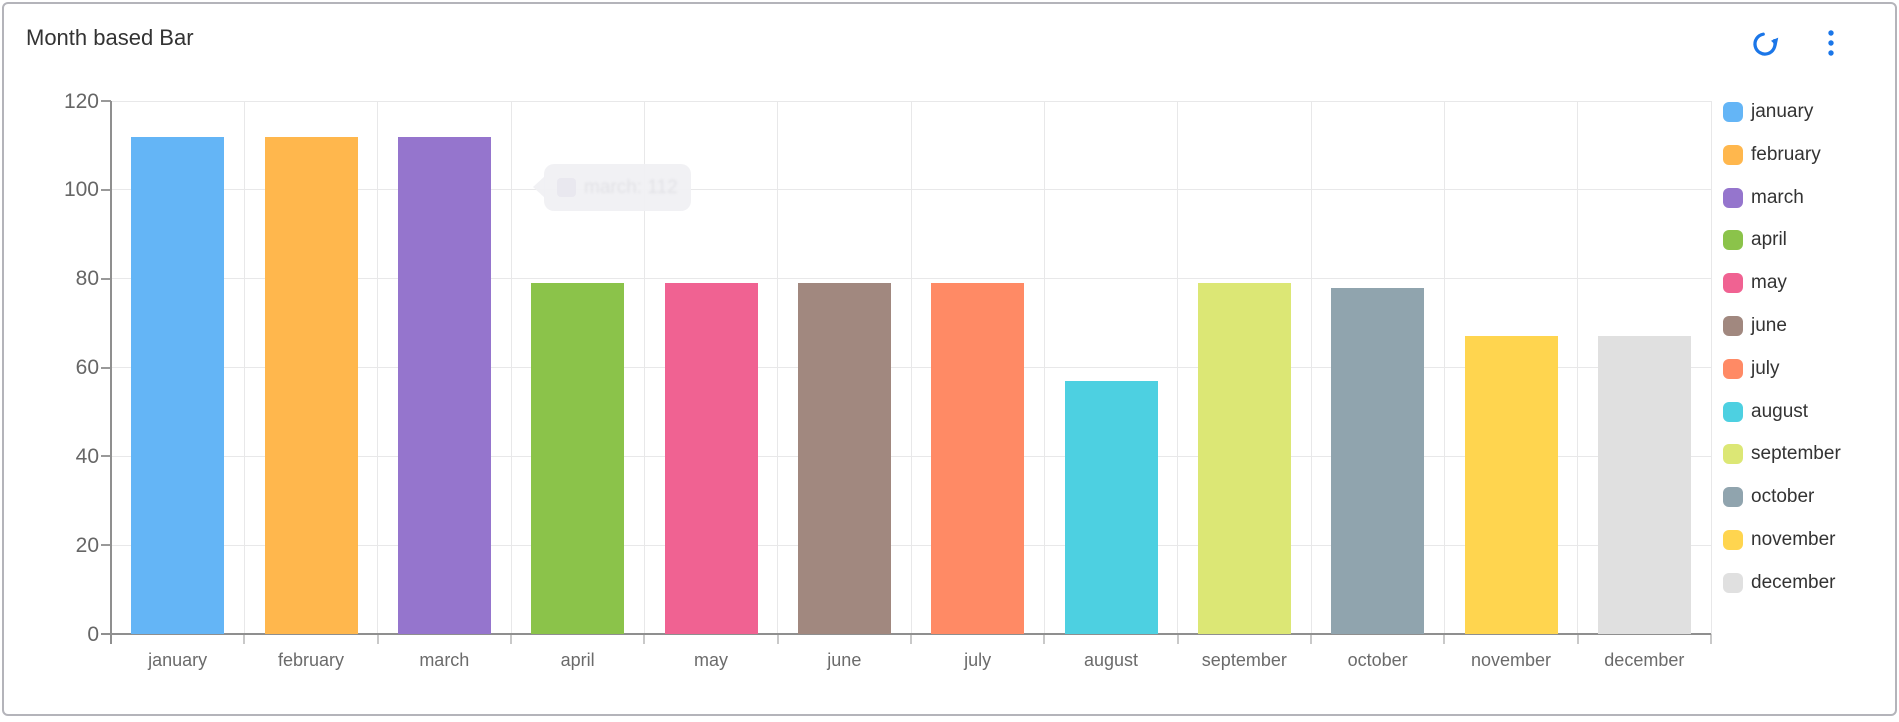 This screenshot has width=1899, height=722. I want to click on bar-july, so click(978, 458).